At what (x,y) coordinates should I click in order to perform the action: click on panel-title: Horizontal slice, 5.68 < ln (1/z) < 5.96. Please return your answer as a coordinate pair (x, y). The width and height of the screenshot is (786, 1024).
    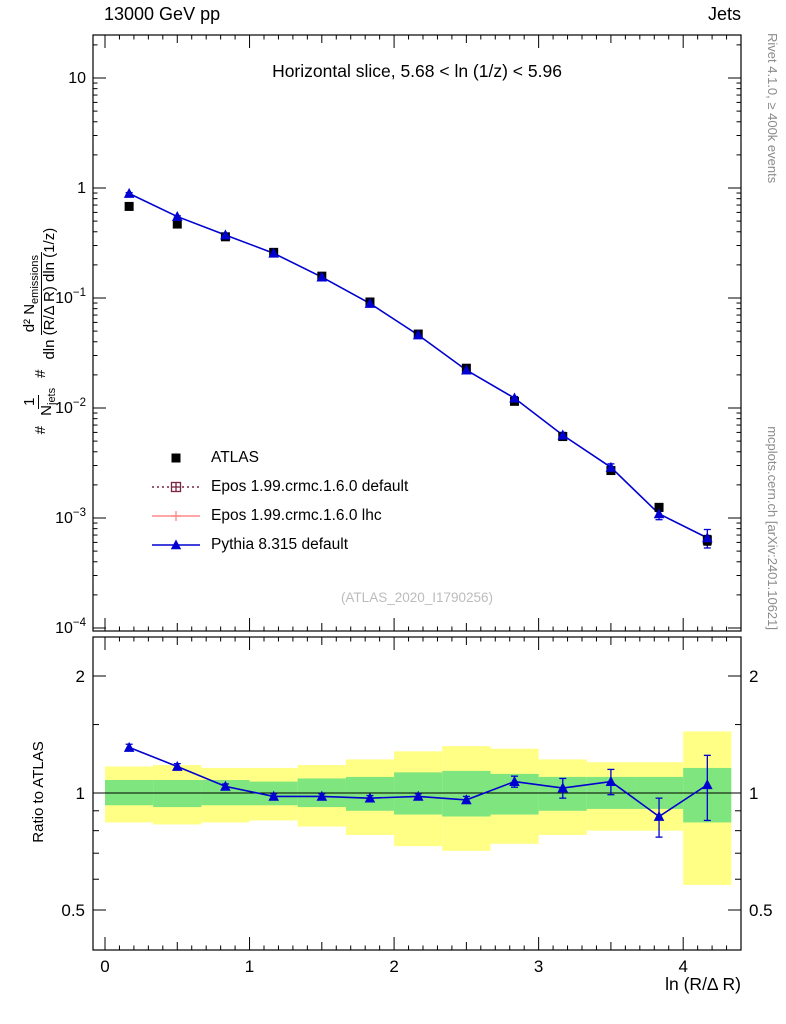
    Looking at the image, I should click on (417, 71).